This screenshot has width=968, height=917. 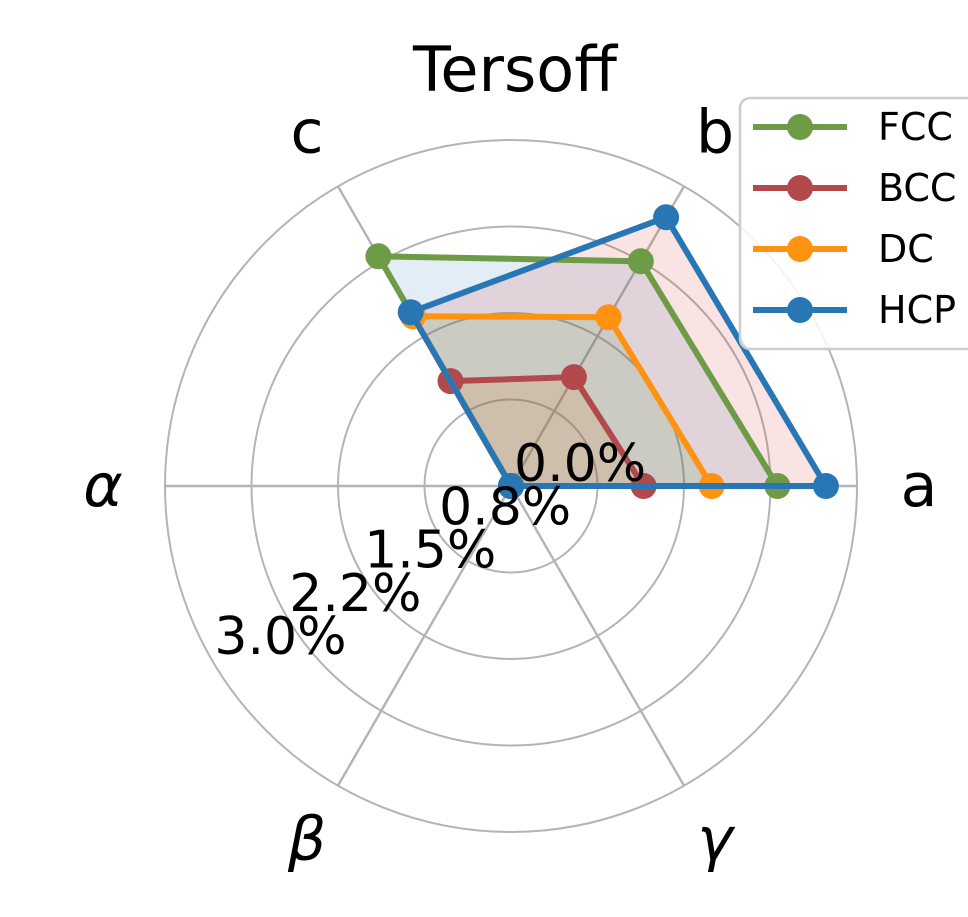 What do you see at coordinates (597, 636) in the screenshot?
I see `grid-spoke-γ` at bounding box center [597, 636].